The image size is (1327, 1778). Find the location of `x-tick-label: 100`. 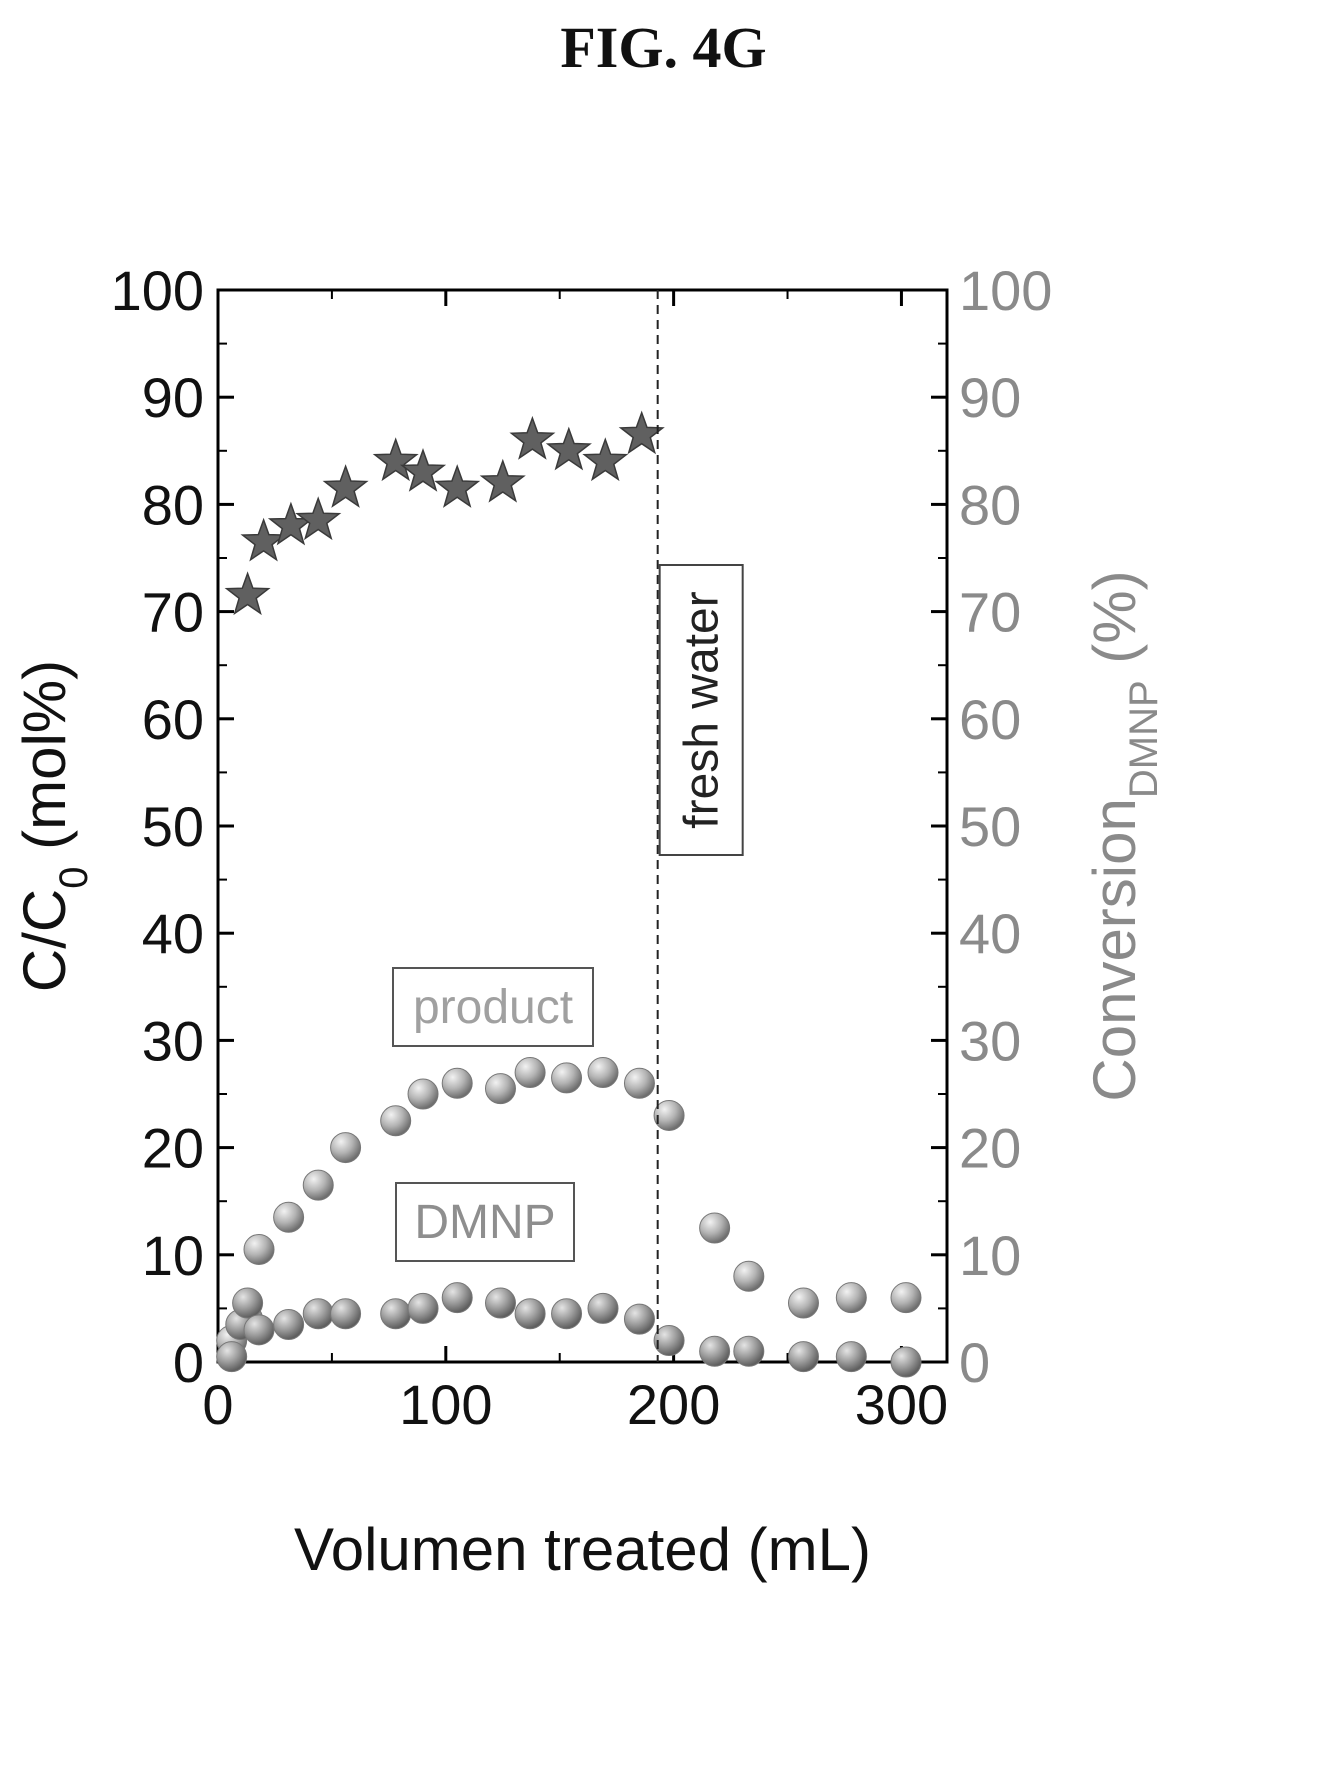

x-tick-label: 100 is located at coordinates (445, 1404).